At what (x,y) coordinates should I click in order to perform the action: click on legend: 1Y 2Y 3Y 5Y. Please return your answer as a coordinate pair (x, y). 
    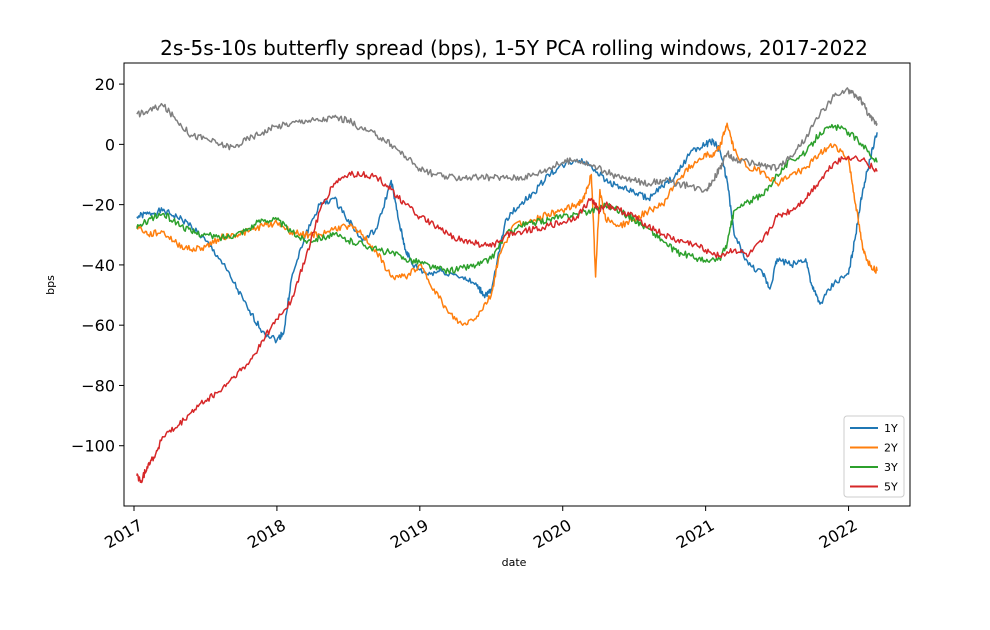
    Looking at the image, I should click on (874, 456).